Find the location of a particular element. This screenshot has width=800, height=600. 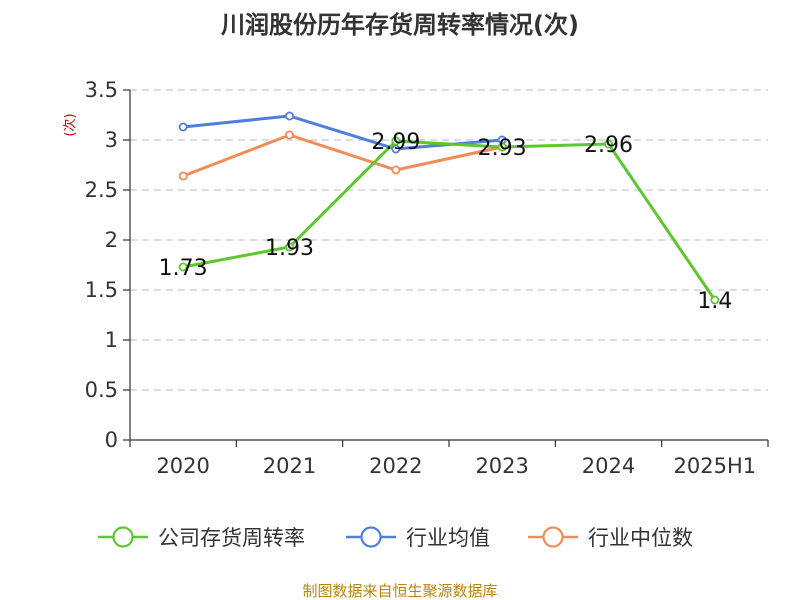

x-tick-label: 2024 is located at coordinates (608, 466).